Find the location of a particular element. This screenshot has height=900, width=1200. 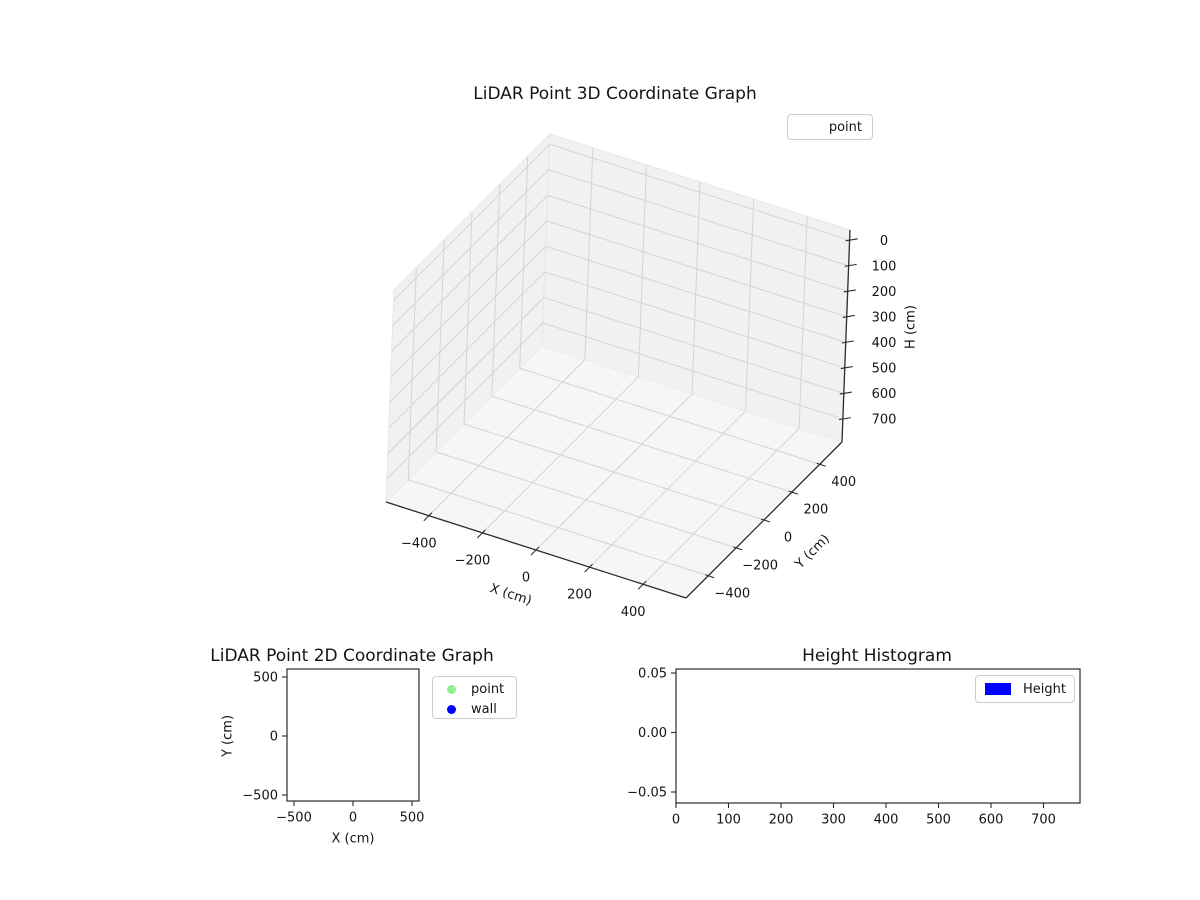

histogram-legend-label-height: Height is located at coordinates (1044, 689).